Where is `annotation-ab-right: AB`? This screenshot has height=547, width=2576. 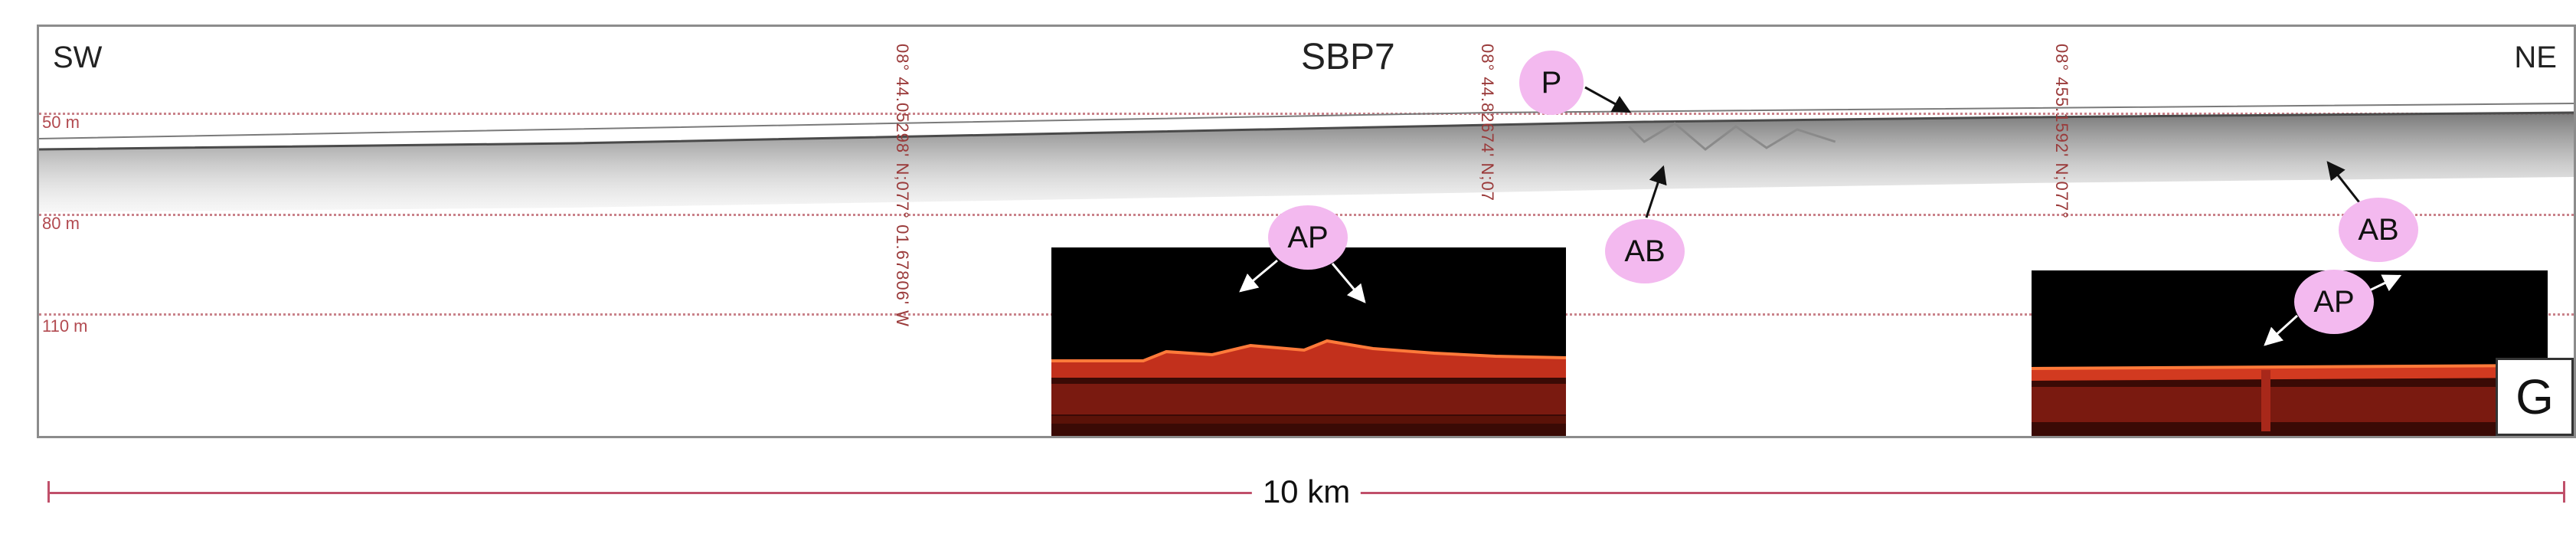
annotation-ab-right: AB is located at coordinates (2378, 230).